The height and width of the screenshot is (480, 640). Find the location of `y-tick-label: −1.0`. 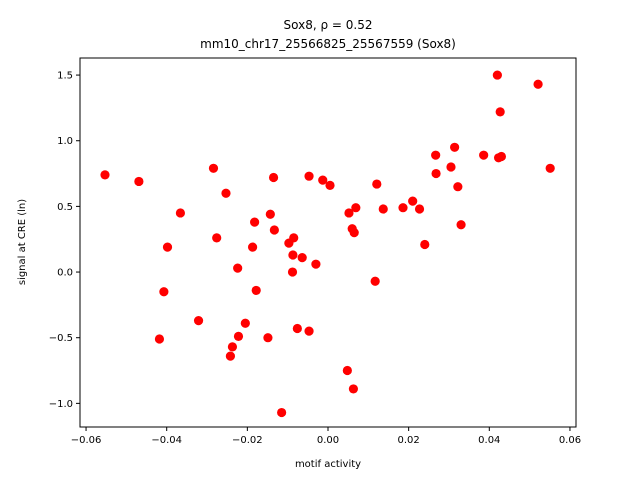

y-tick-label: −1.0 is located at coordinates (61, 404).